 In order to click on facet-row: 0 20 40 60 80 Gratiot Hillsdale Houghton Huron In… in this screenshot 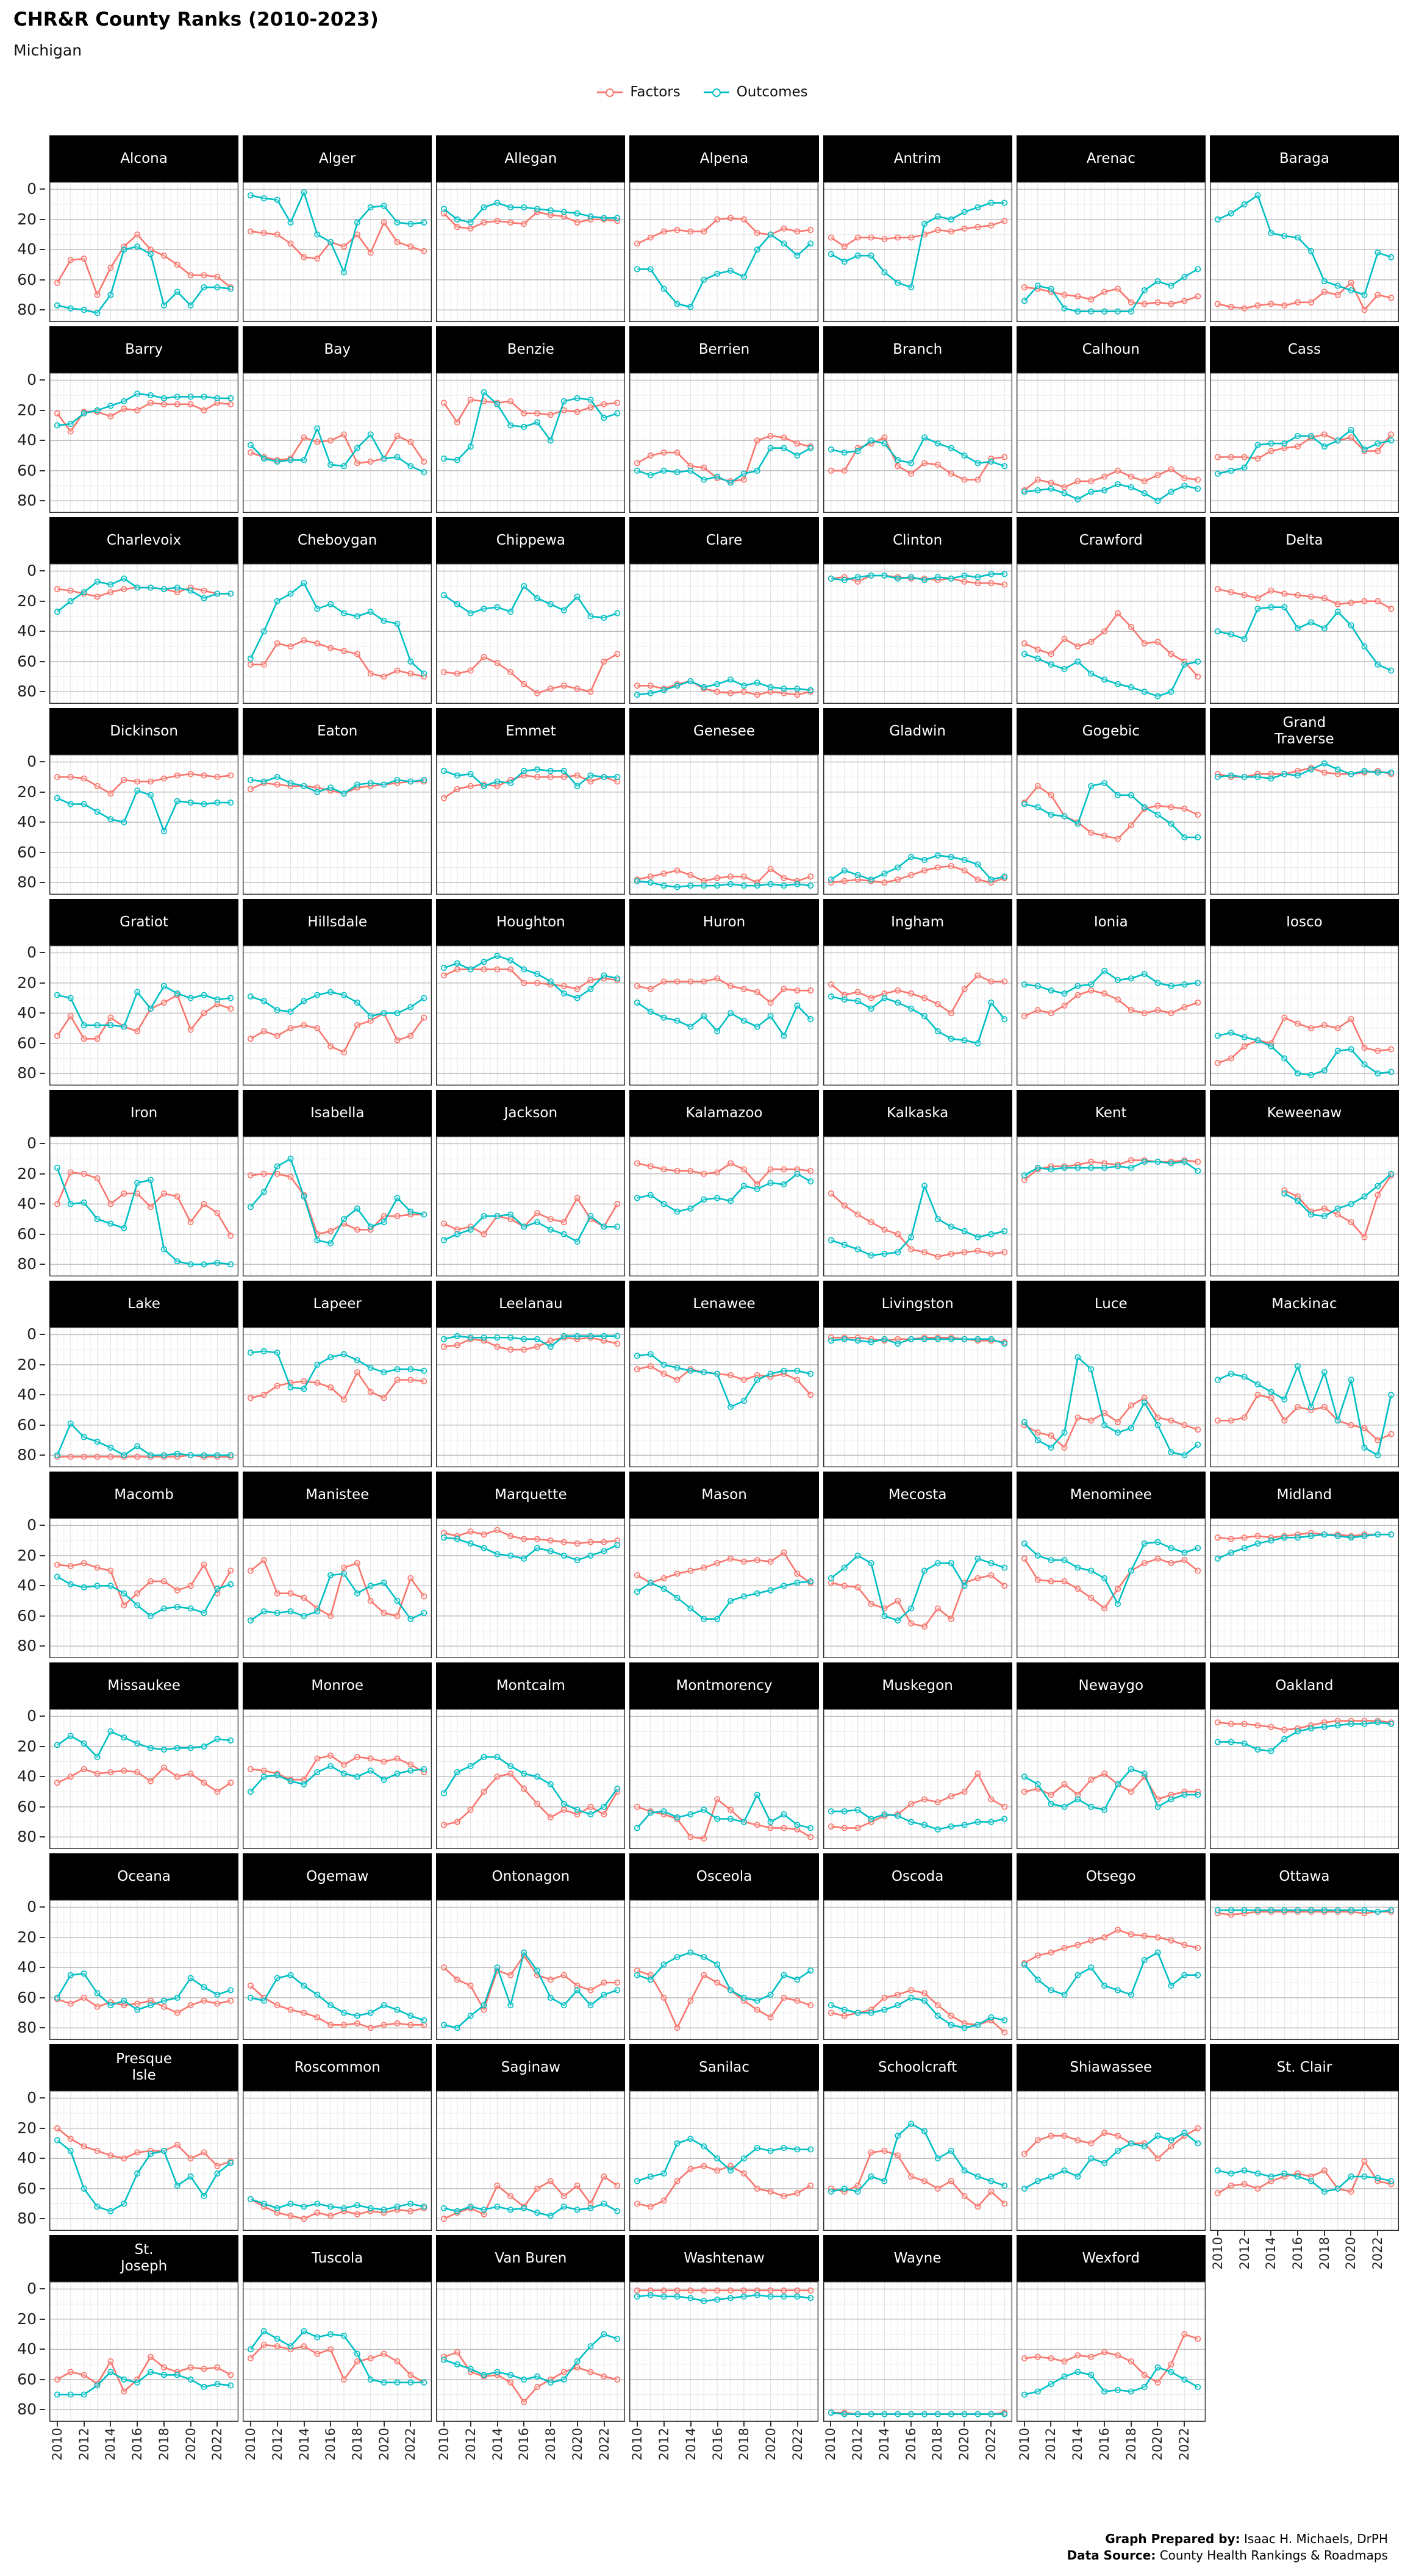, I will do `click(702, 992)`.